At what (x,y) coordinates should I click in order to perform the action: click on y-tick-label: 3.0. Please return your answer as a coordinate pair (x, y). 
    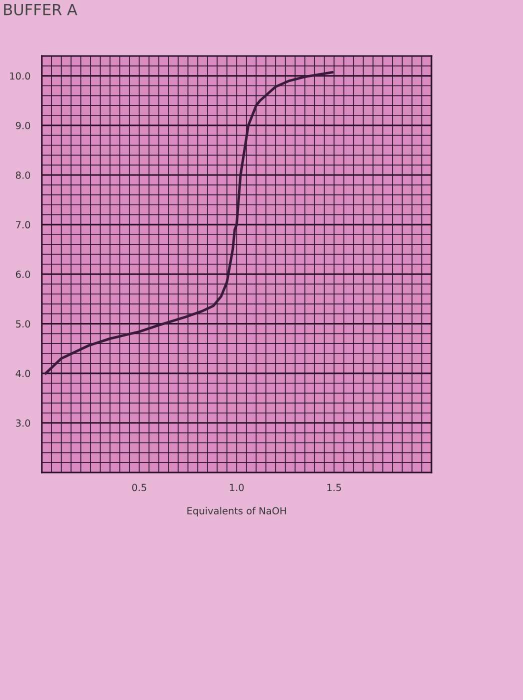
    Looking at the image, I should click on (23, 423).